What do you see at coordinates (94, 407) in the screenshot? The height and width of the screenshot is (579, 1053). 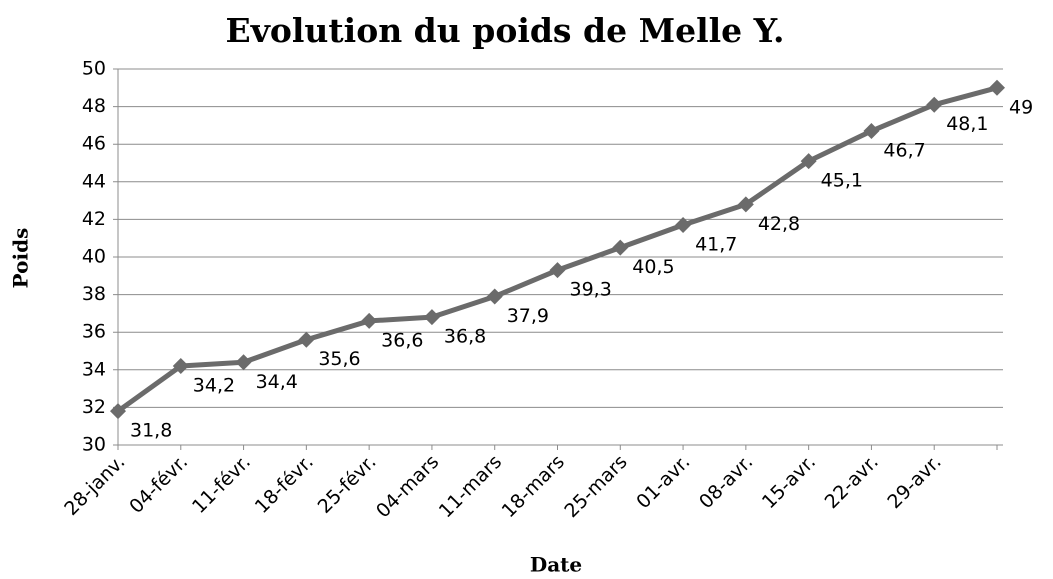 I see `y-tick-label: 32` at bounding box center [94, 407].